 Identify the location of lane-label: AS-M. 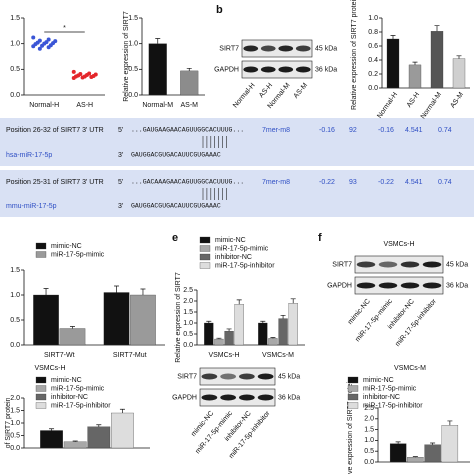
(301, 91).